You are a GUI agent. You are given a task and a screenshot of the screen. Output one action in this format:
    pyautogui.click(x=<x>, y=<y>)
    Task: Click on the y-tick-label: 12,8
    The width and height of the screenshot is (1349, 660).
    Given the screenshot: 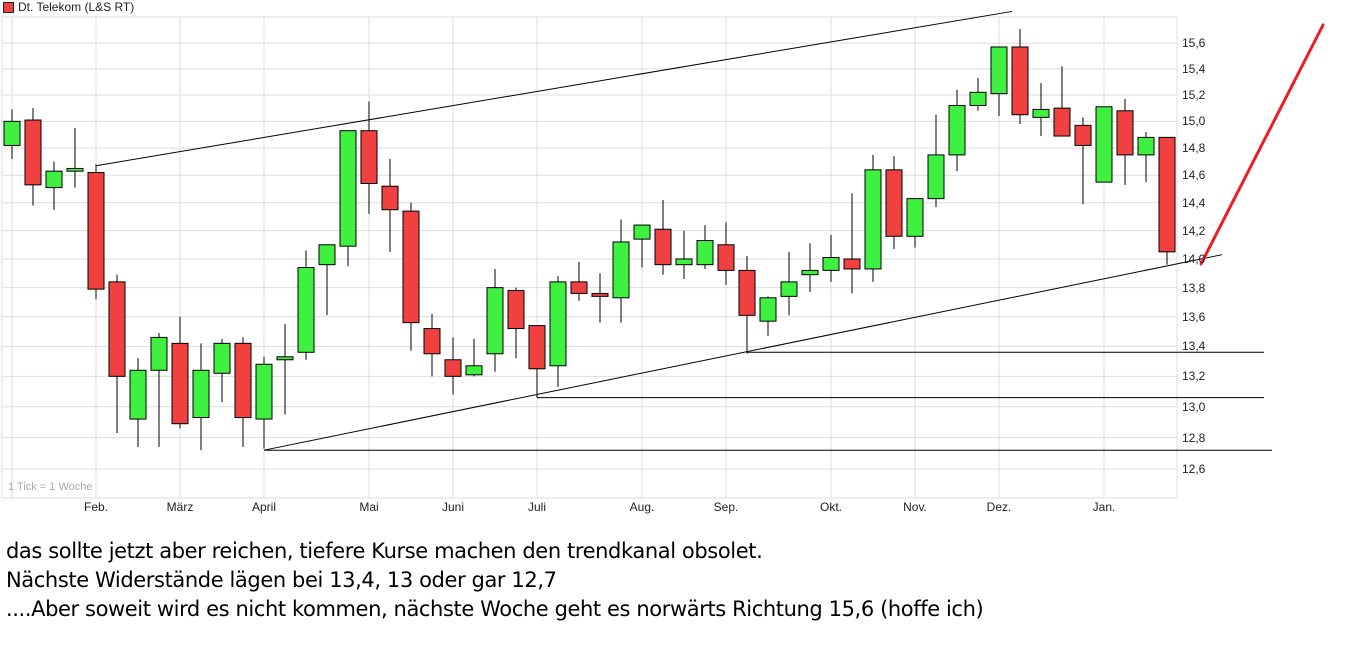 What is the action you would take?
    pyautogui.click(x=1194, y=437)
    